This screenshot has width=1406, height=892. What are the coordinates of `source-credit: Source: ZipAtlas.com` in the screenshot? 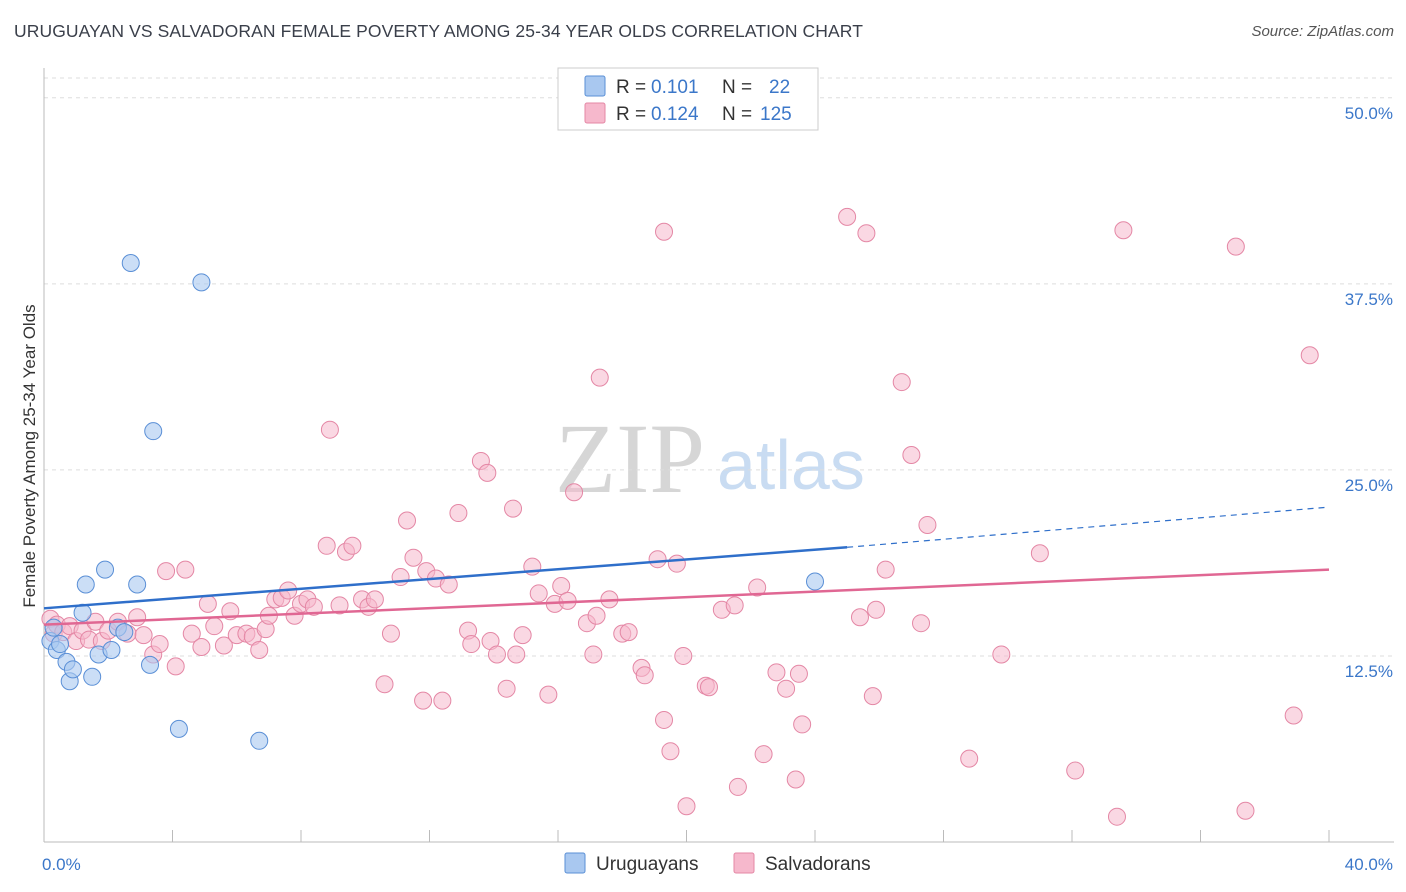 It's located at (1322, 31).